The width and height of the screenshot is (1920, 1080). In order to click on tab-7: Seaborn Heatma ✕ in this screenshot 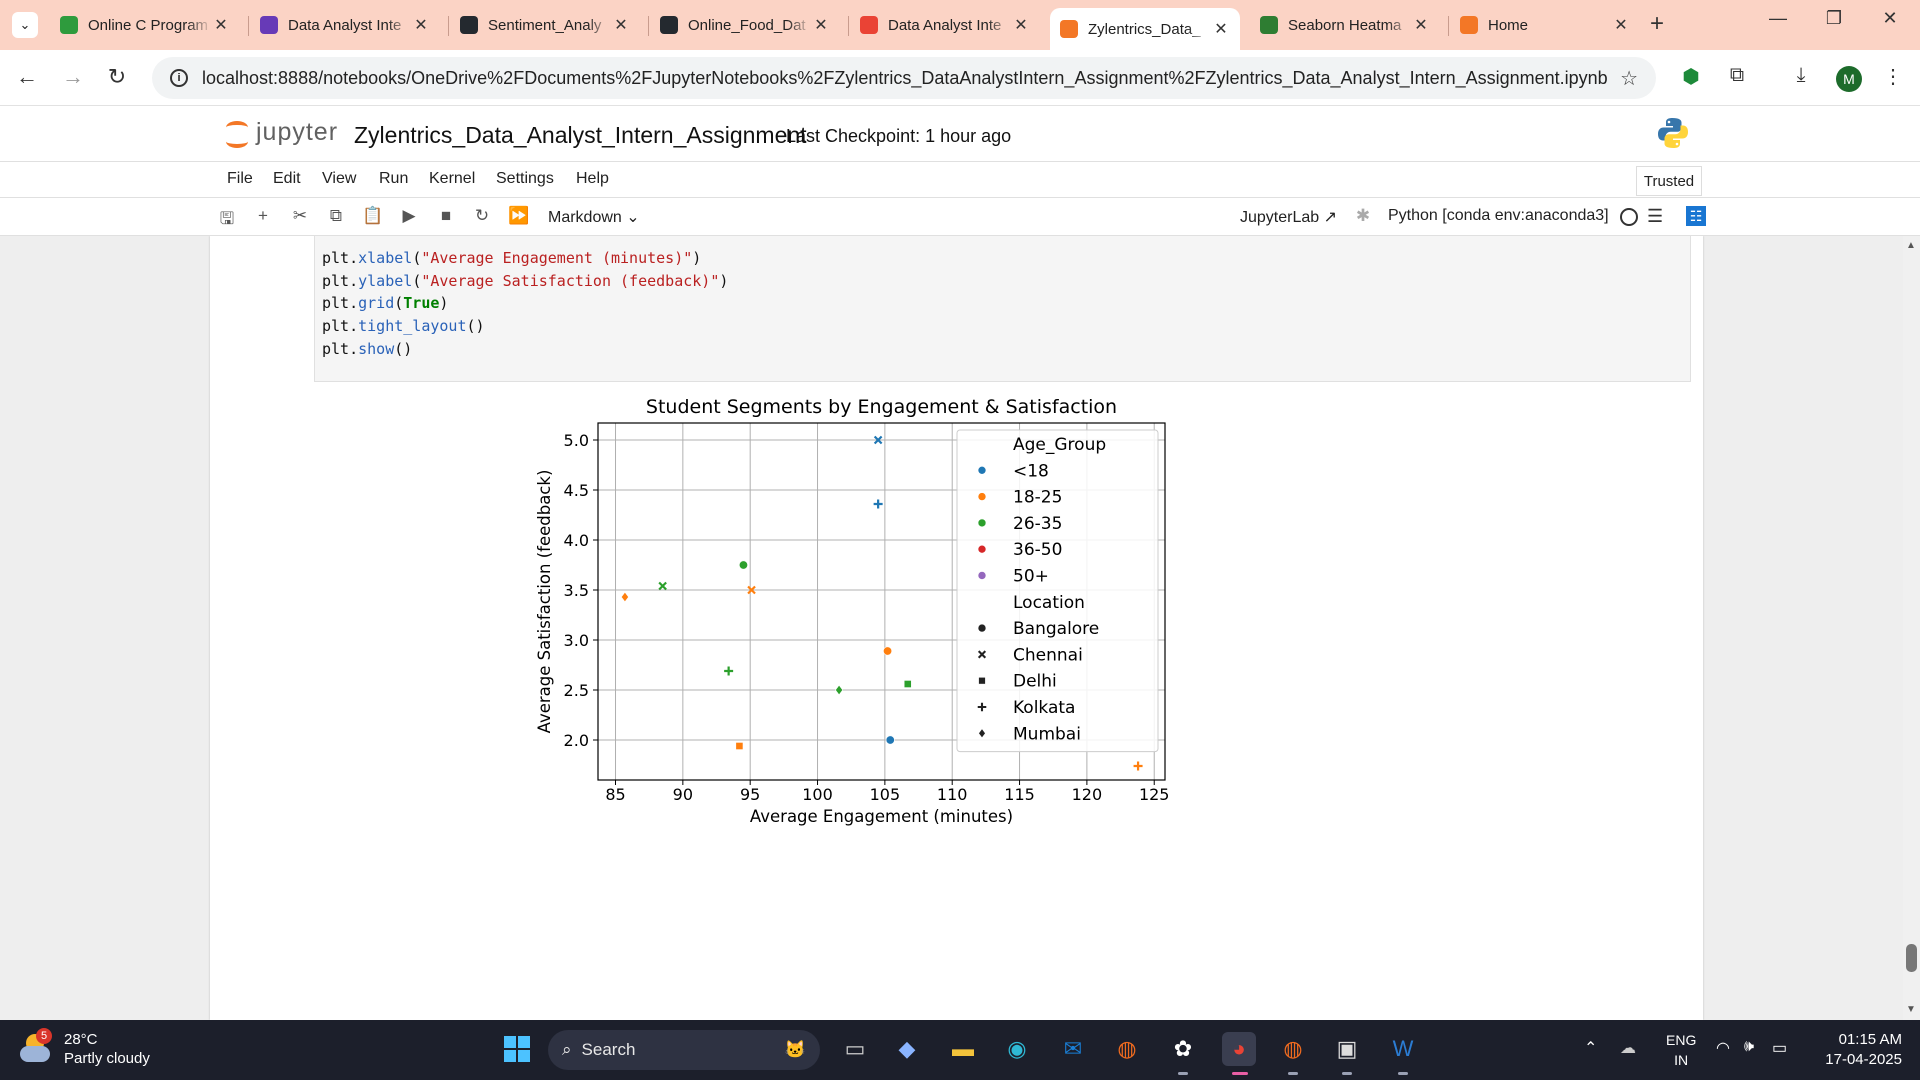, I will do `click(1345, 25)`.